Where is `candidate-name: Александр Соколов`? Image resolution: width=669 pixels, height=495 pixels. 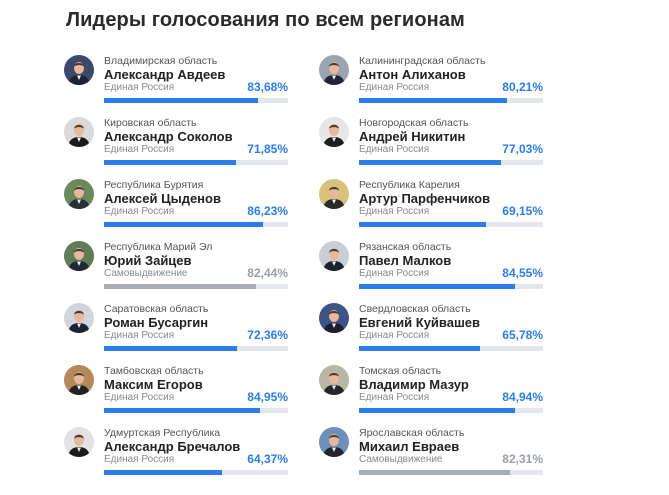 candidate-name: Александр Соколов is located at coordinates (168, 136).